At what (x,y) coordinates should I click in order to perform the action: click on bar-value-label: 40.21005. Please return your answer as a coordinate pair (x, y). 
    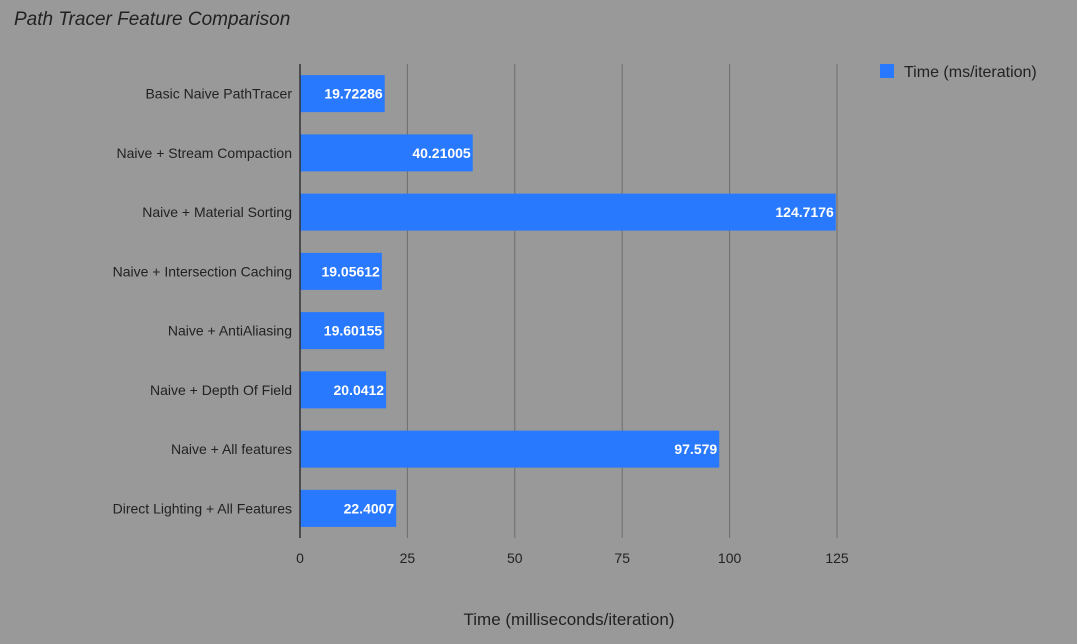
    Looking at the image, I should click on (441, 153).